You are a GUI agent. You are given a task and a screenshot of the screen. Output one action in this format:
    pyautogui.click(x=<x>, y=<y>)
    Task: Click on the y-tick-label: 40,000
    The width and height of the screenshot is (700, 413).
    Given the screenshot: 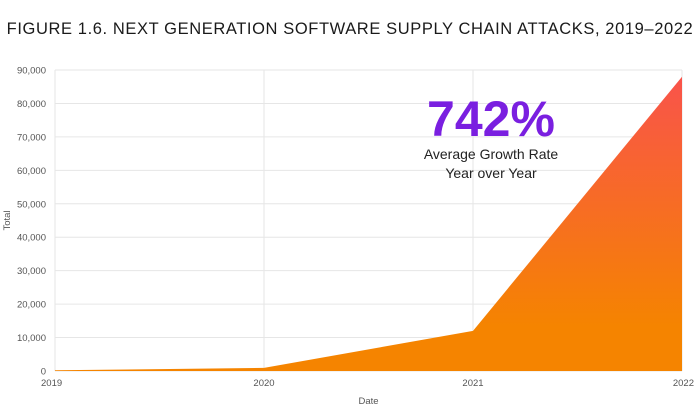 What is the action you would take?
    pyautogui.click(x=31, y=238)
    